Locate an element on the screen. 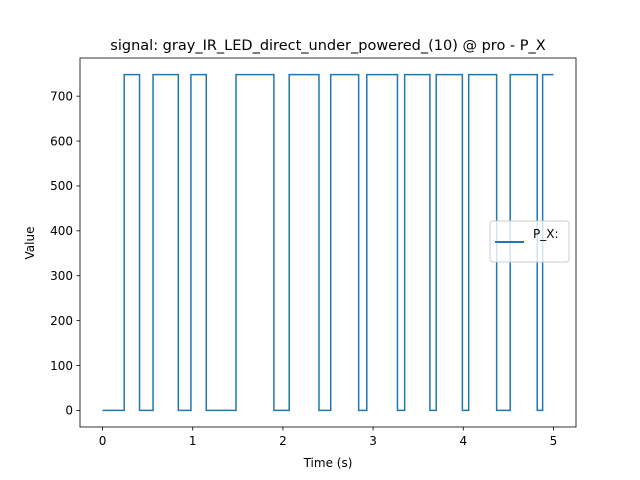  x-tick-label: 5 is located at coordinates (554, 441).